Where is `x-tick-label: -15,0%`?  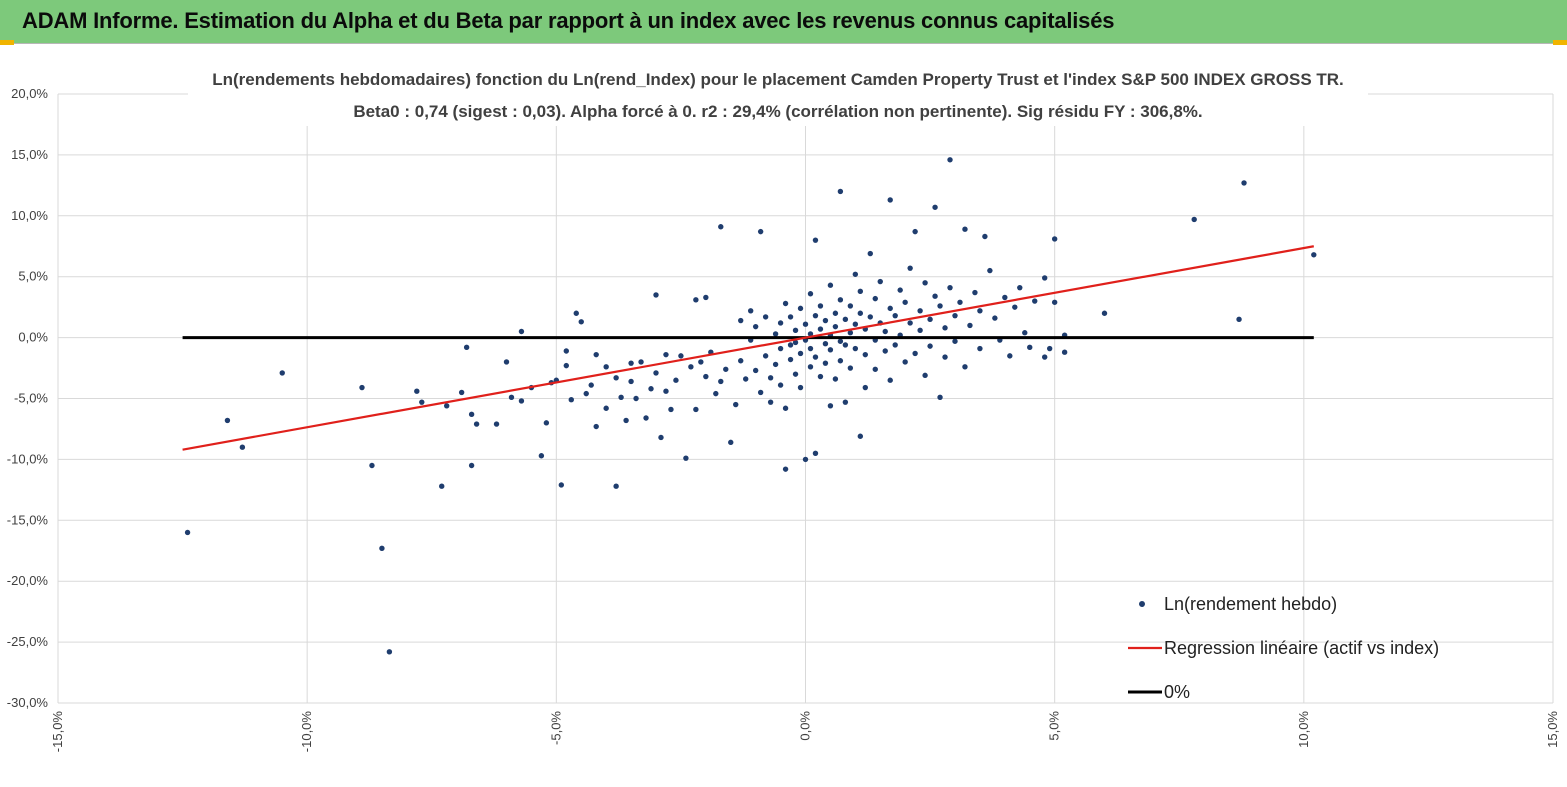 x-tick-label: -15,0% is located at coordinates (57, 732).